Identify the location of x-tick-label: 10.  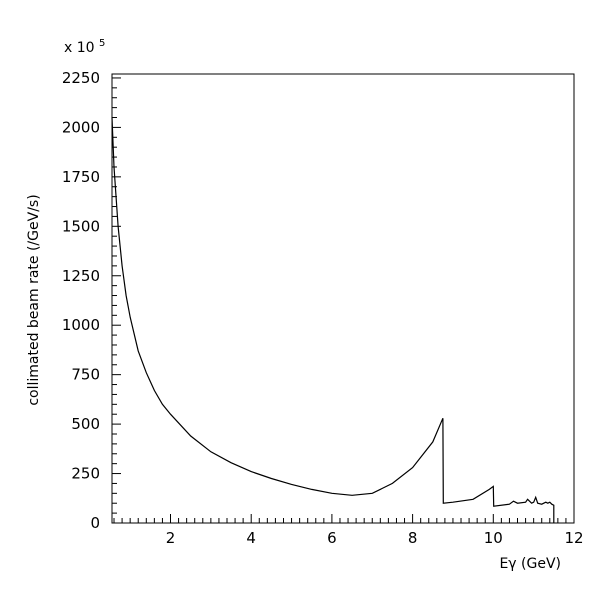
(493, 538).